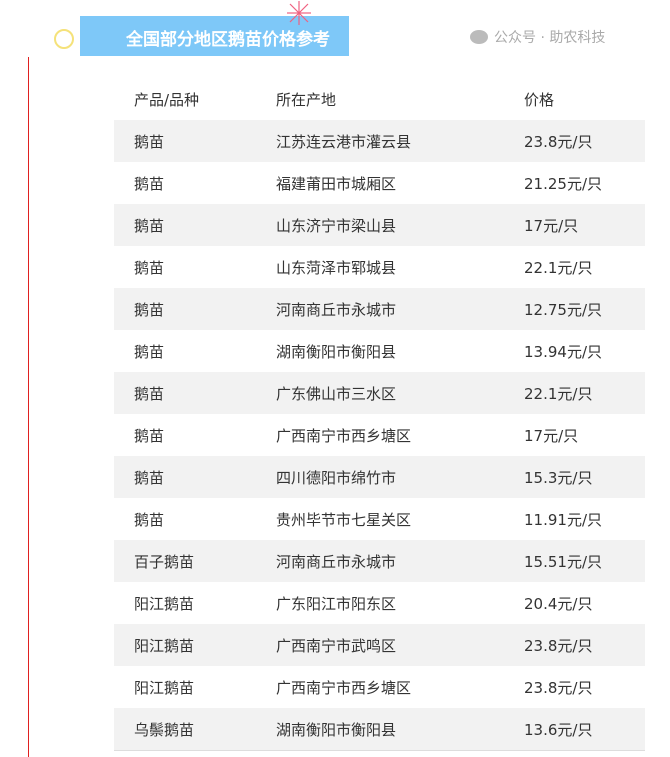 This screenshot has height=757, width=670. I want to click on header-price: 价格, so click(539, 99).